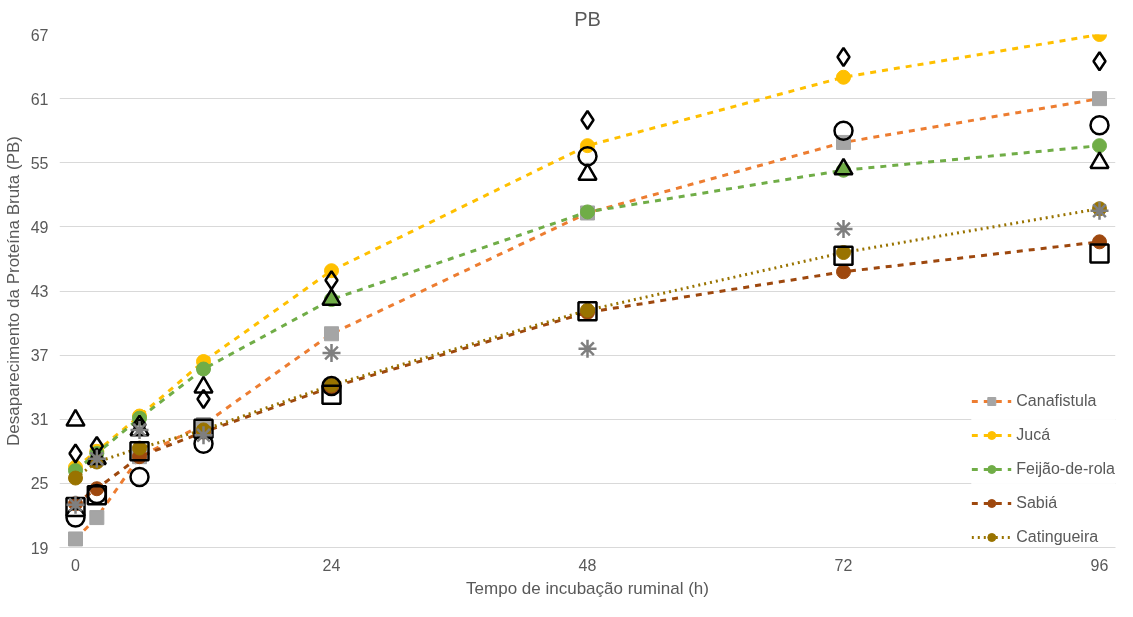 The image size is (1133, 617). I want to click on x-tick-label: 72, so click(843, 565).